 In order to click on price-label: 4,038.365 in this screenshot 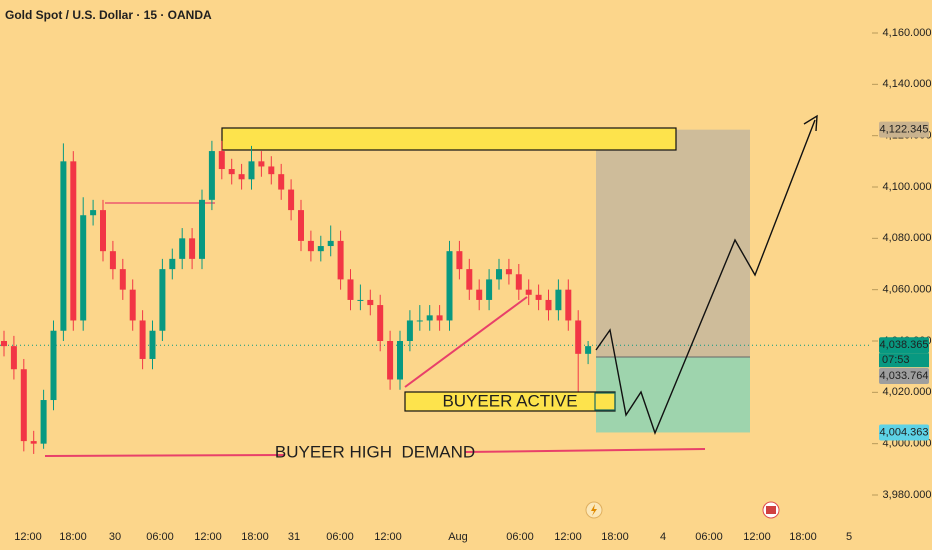, I will do `click(904, 345)`.